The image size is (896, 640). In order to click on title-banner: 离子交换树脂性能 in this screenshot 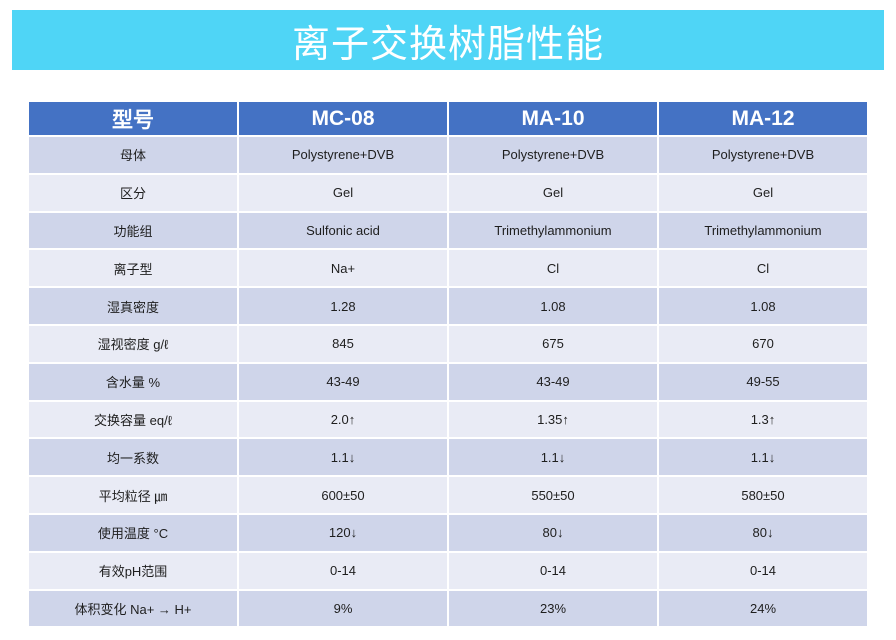, I will do `click(448, 40)`.